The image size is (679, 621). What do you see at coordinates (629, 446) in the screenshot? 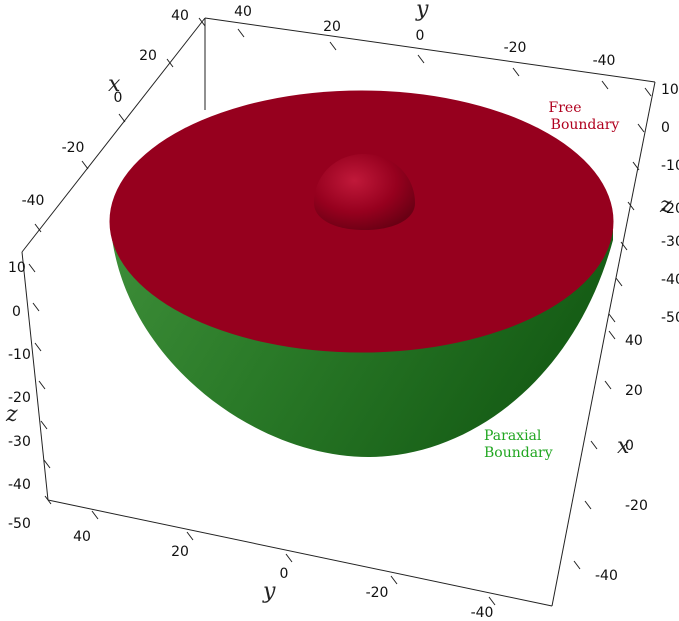
I see `right-x-tick-label: 0` at bounding box center [629, 446].